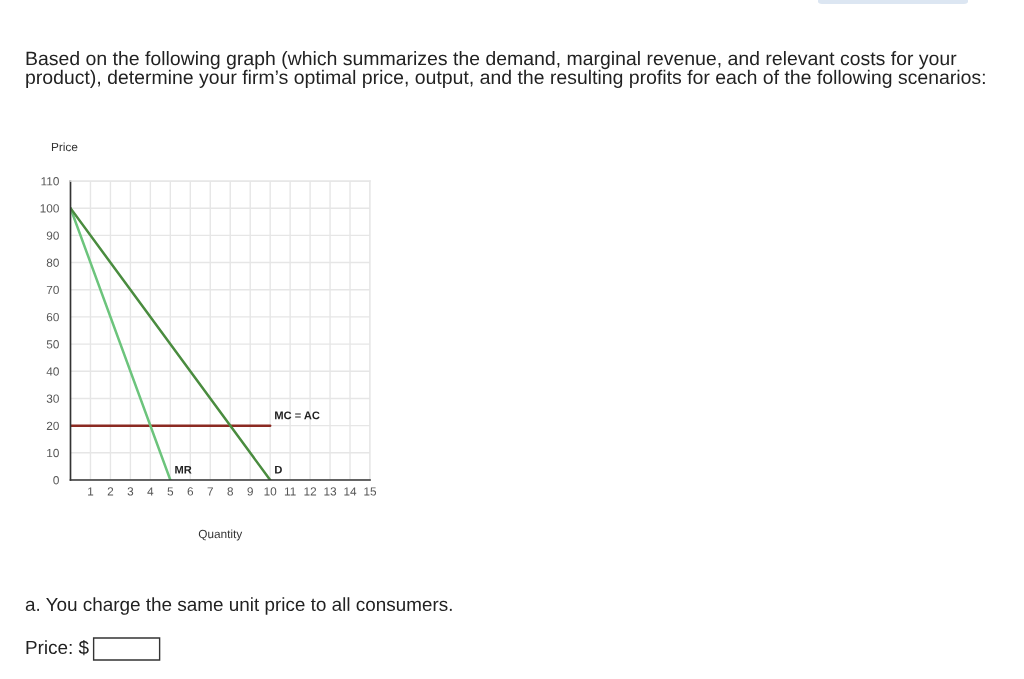 This screenshot has height=679, width=1024. Describe the element at coordinates (278, 469) in the screenshot. I see `series-label: D` at that location.